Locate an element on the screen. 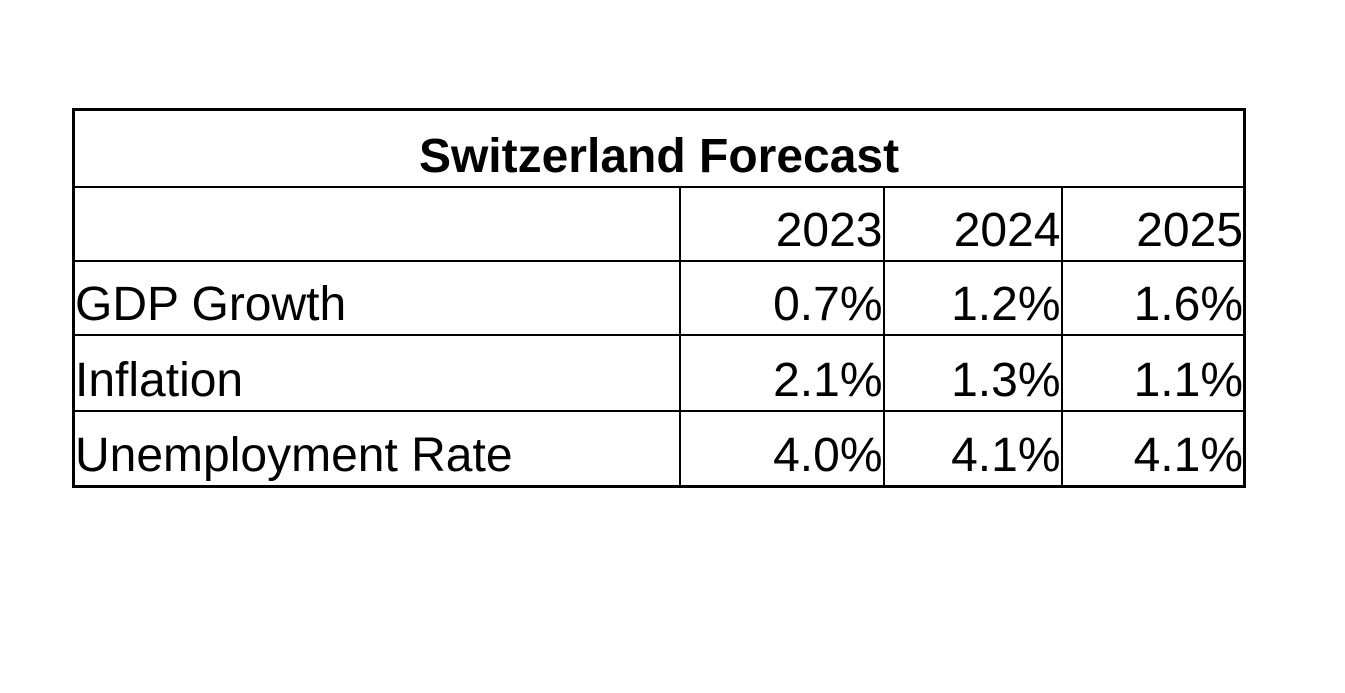 This screenshot has width=1345, height=693. value-unemployment-rate-2023: 4.0% is located at coordinates (781, 448).